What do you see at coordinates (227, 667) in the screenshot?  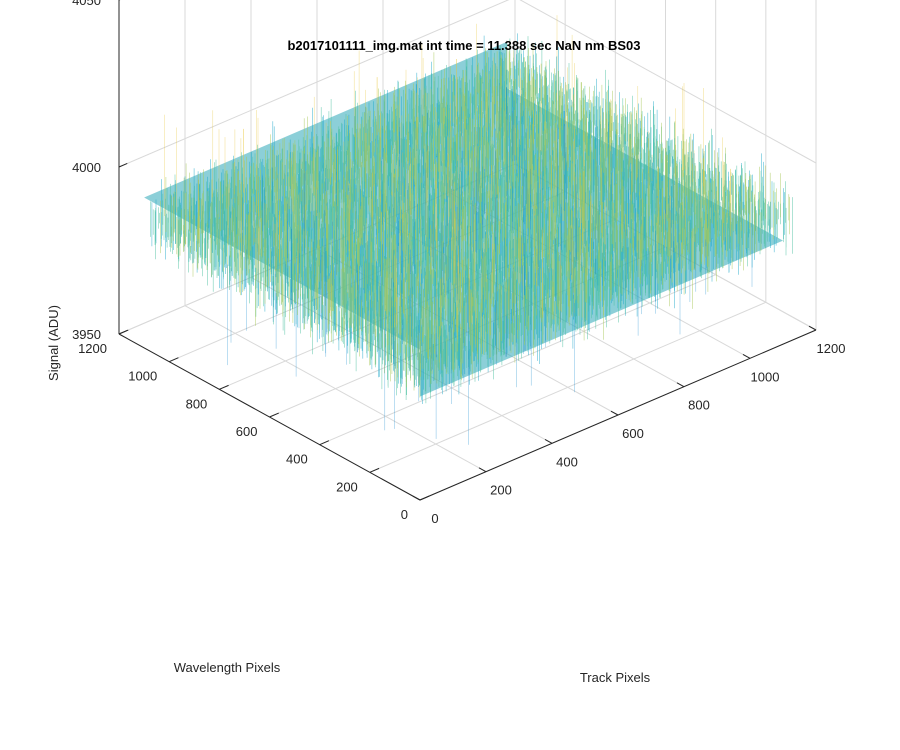 I see `y-axis-label: Wavelength Pixels` at bounding box center [227, 667].